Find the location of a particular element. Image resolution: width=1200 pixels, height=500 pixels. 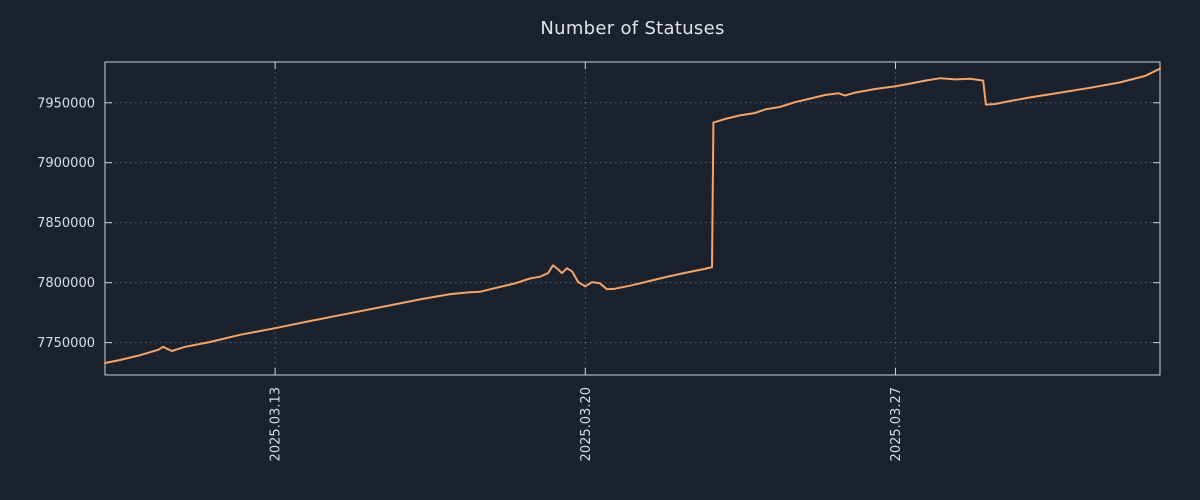

y-tick-label: 7900000 is located at coordinates (66, 163).